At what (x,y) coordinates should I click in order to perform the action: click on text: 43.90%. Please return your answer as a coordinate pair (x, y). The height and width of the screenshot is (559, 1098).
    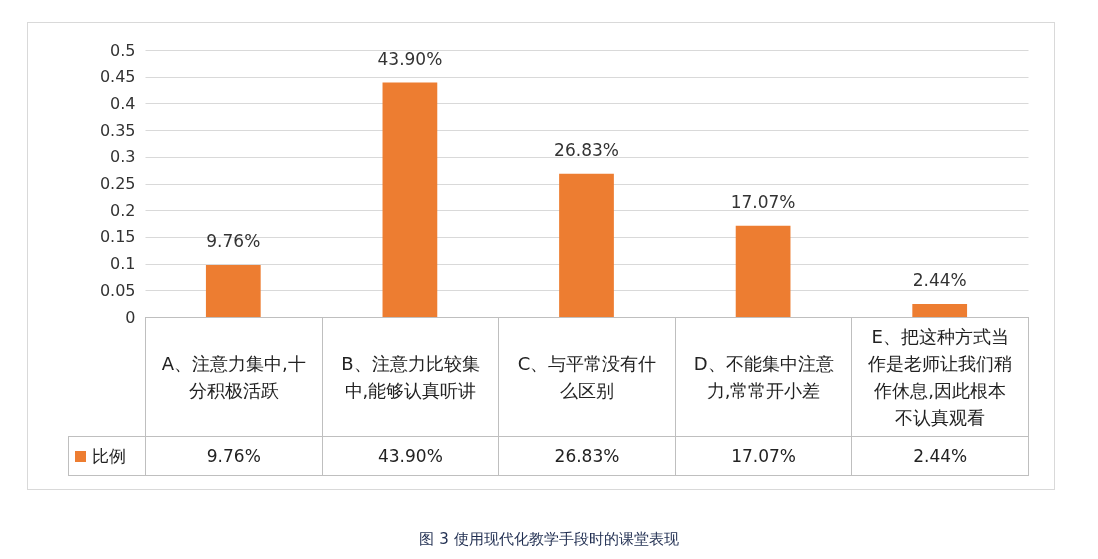
    Looking at the image, I should click on (410, 58).